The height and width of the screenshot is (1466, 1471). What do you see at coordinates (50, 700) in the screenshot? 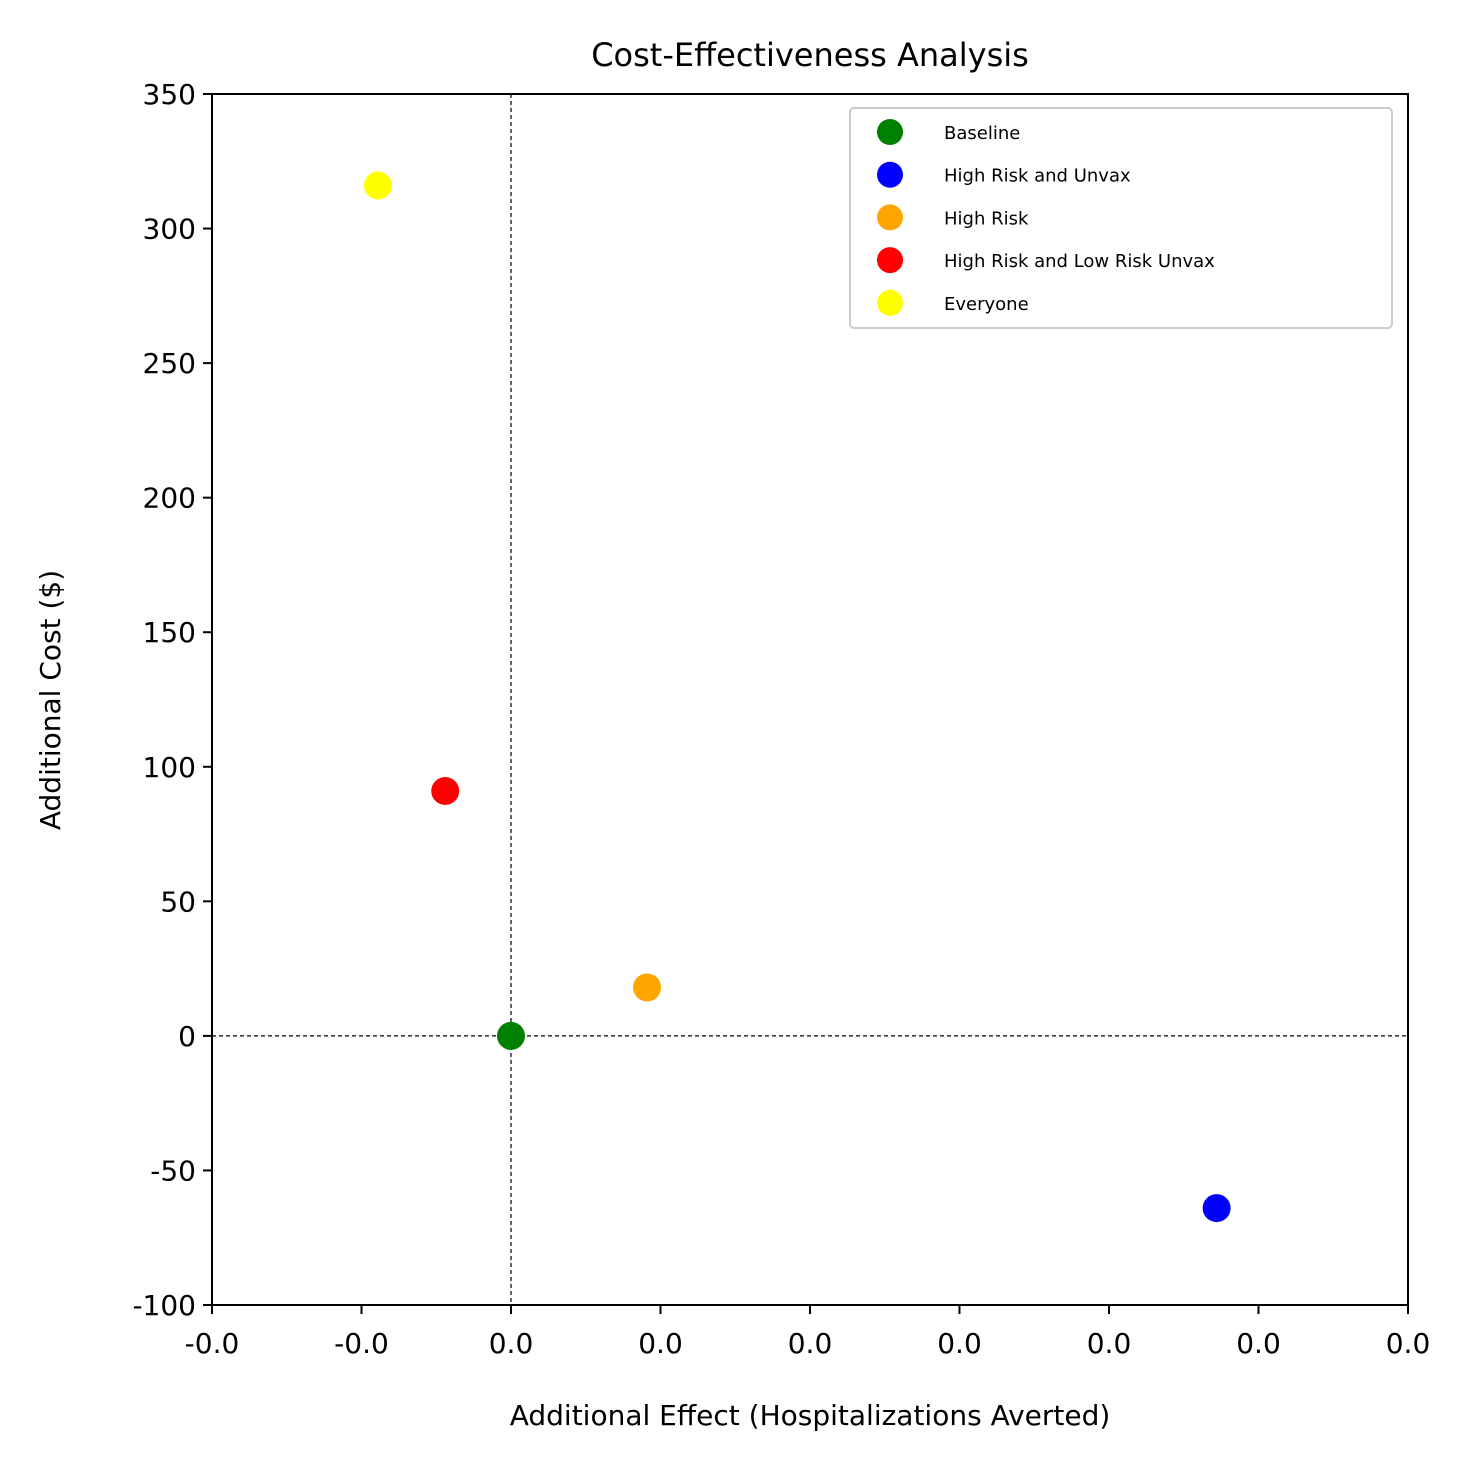
I see `y-axis-label: Additional Cost ($)` at bounding box center [50, 700].